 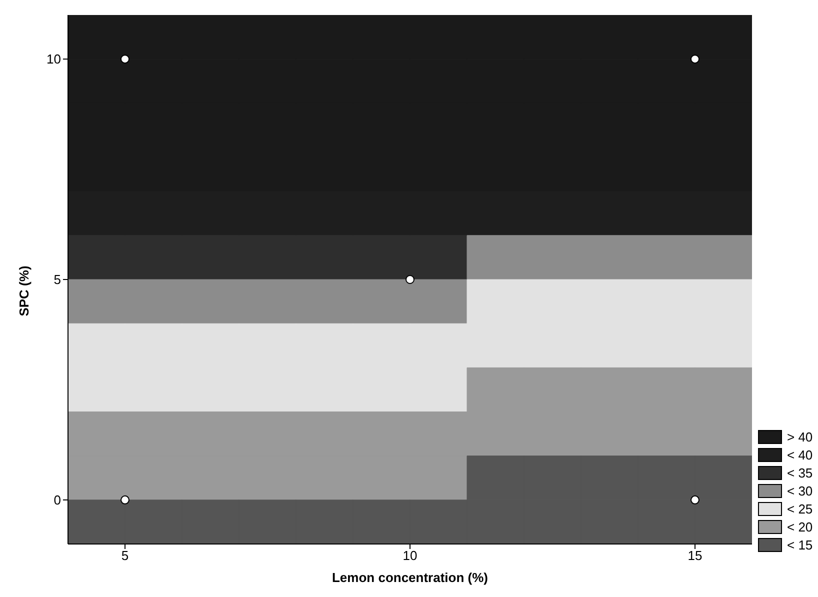 What do you see at coordinates (695, 556) in the screenshot?
I see `x-tick-label: 15` at bounding box center [695, 556].